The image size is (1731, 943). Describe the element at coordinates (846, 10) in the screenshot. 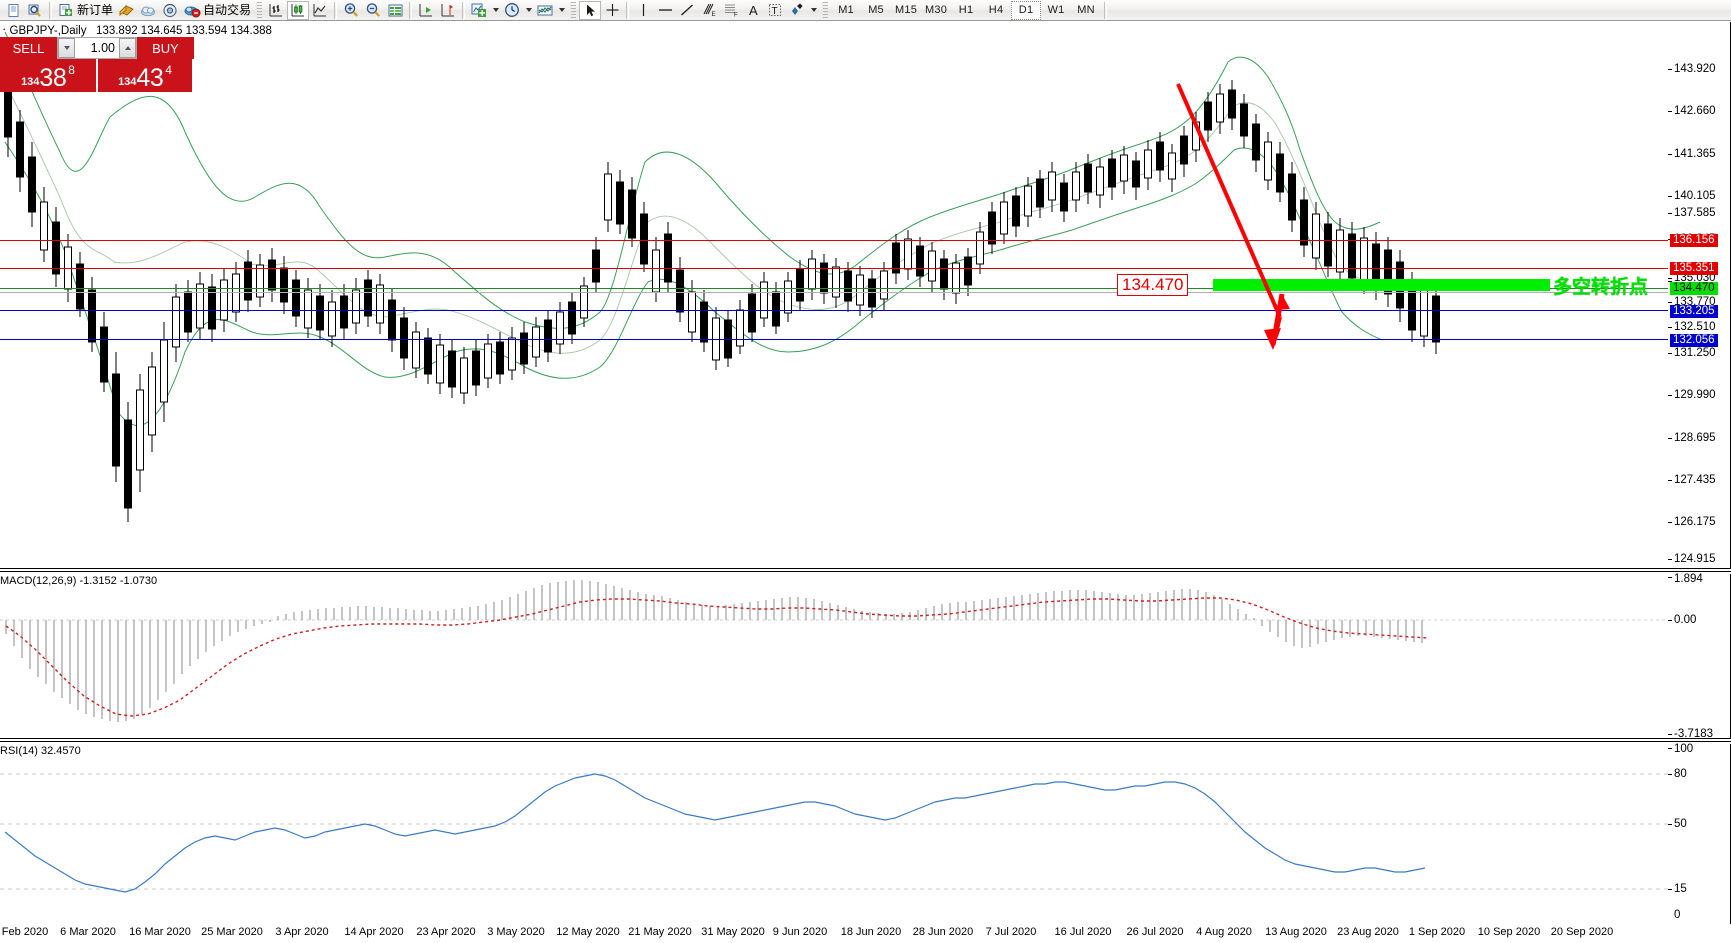

I see `timeframe-button: M1` at that location.